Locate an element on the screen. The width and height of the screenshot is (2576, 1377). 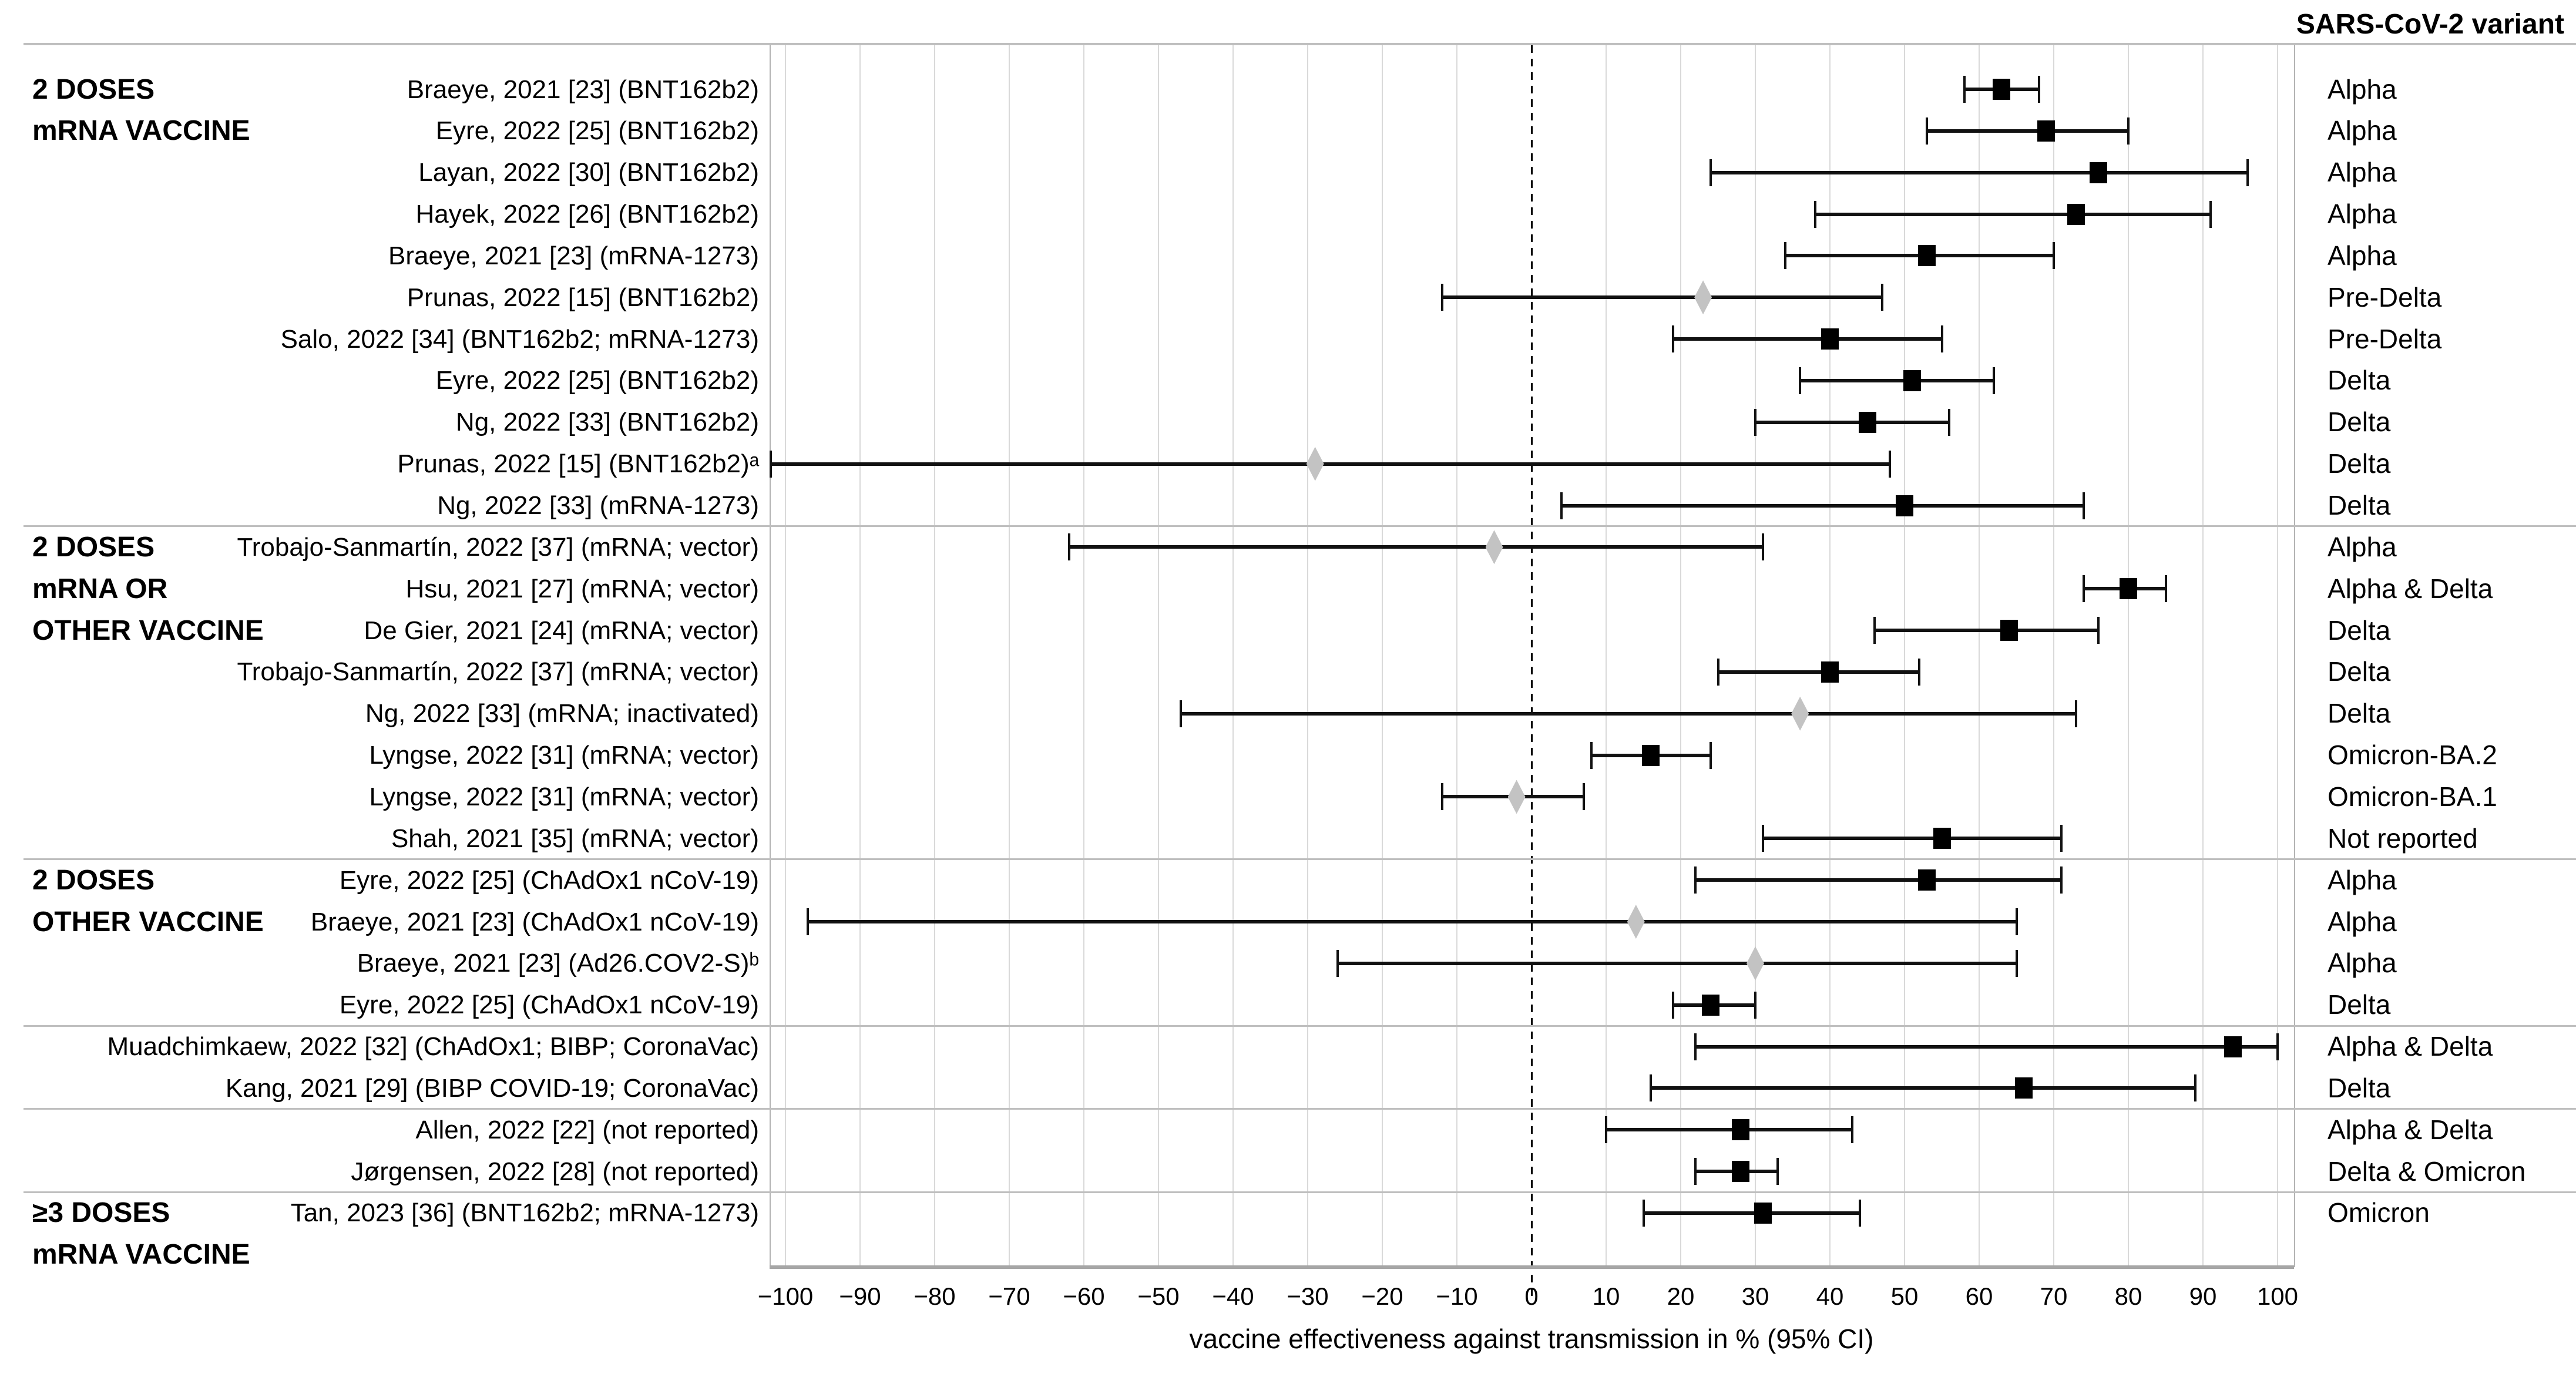
variant-label: Not reported is located at coordinates (2403, 838).